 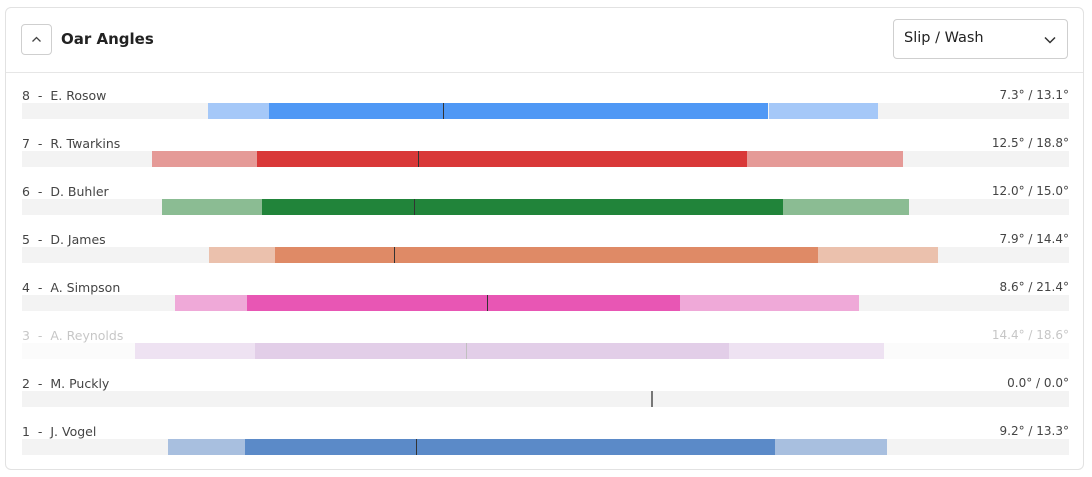 I want to click on collapse-button, so click(x=36, y=39).